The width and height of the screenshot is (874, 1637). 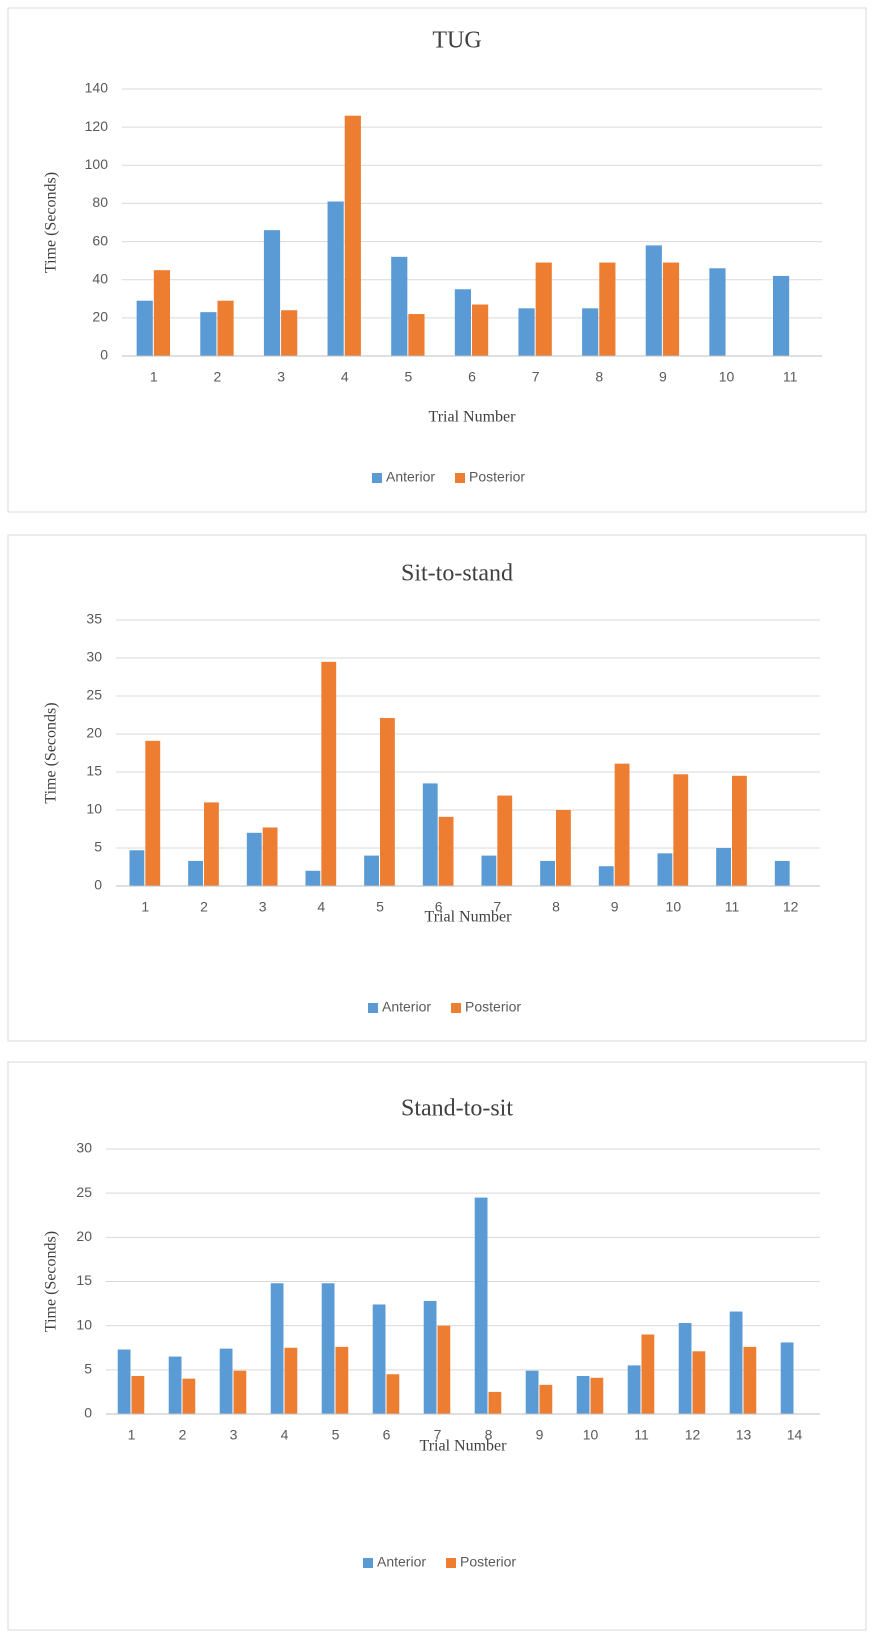 I want to click on y-tick-label: 15, so click(x=94, y=771).